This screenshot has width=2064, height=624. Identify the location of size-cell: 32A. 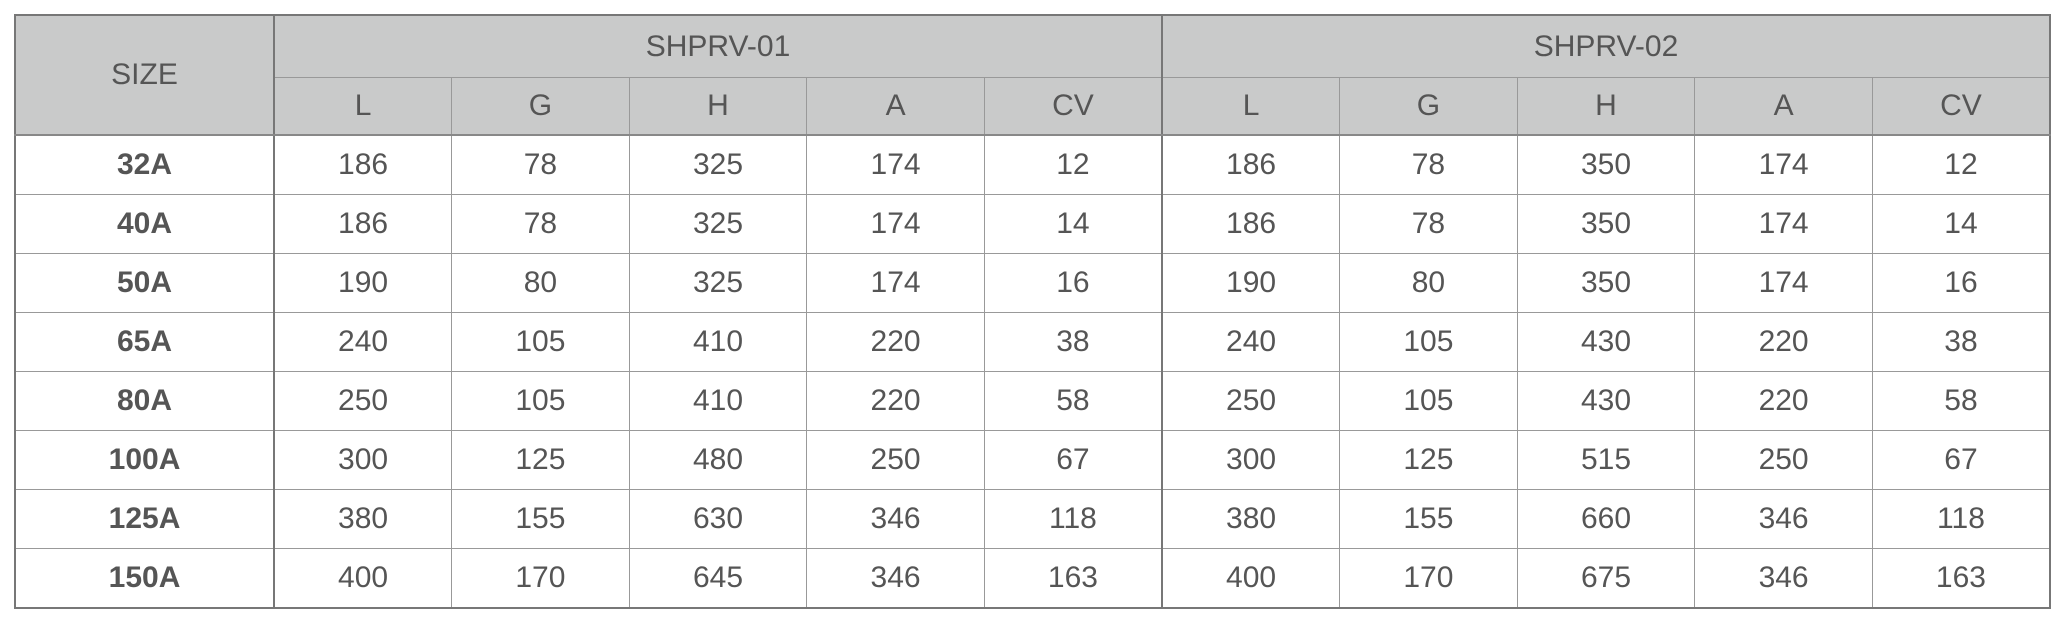
(144, 164).